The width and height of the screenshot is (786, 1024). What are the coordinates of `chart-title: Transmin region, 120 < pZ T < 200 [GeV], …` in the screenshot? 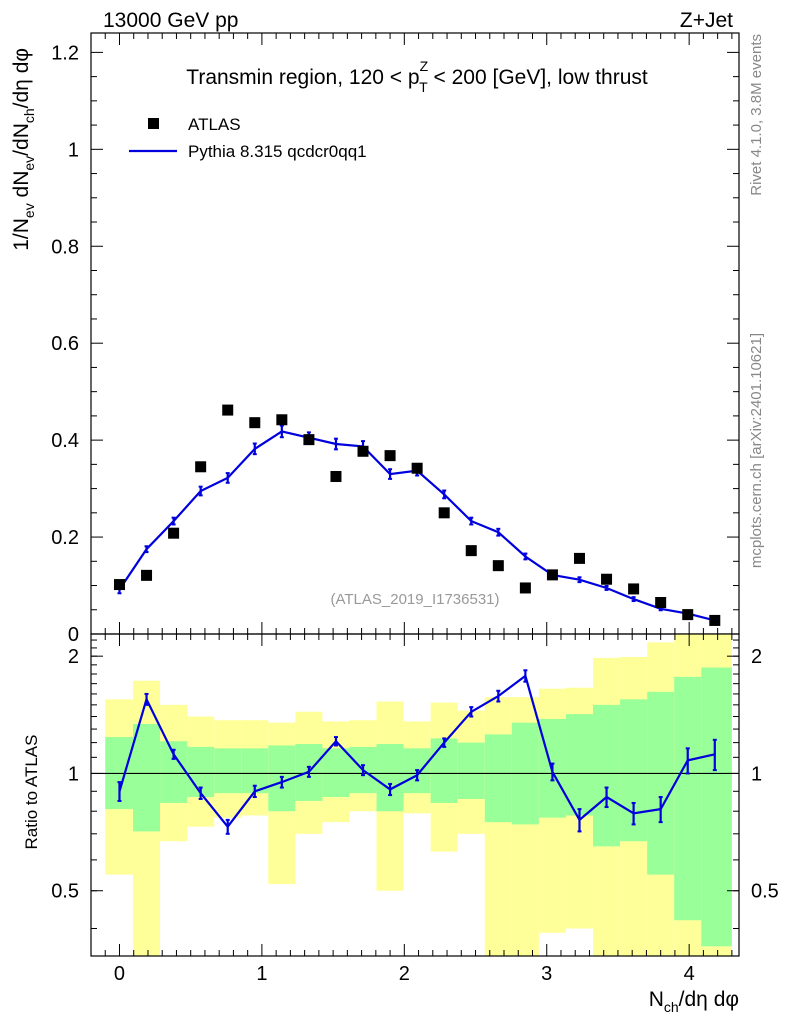 It's located at (417, 76).